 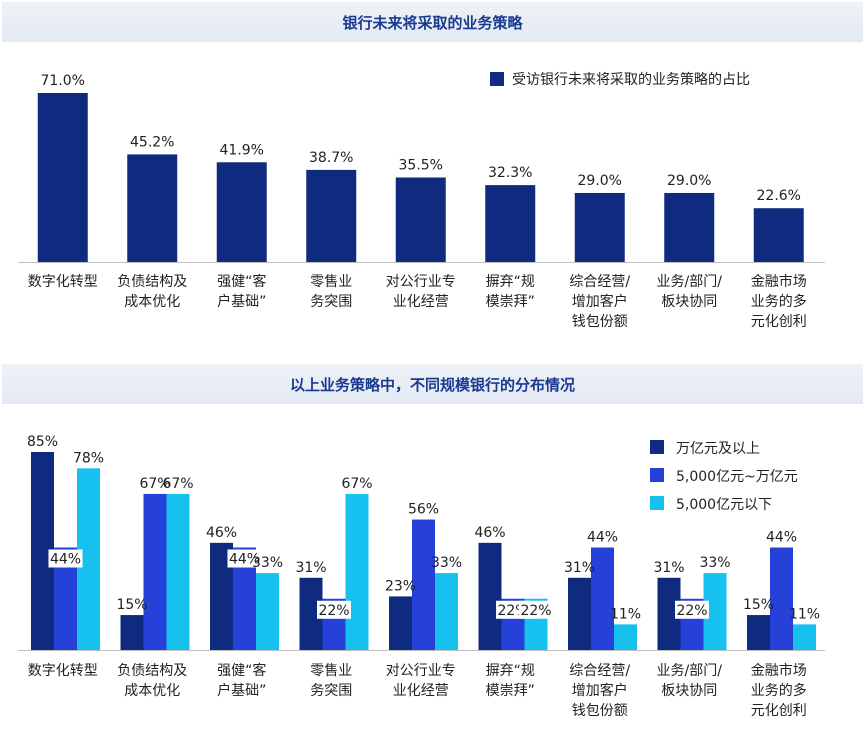 I want to click on chart2-category-label-6-2: 模崇拜”, so click(x=510, y=691).